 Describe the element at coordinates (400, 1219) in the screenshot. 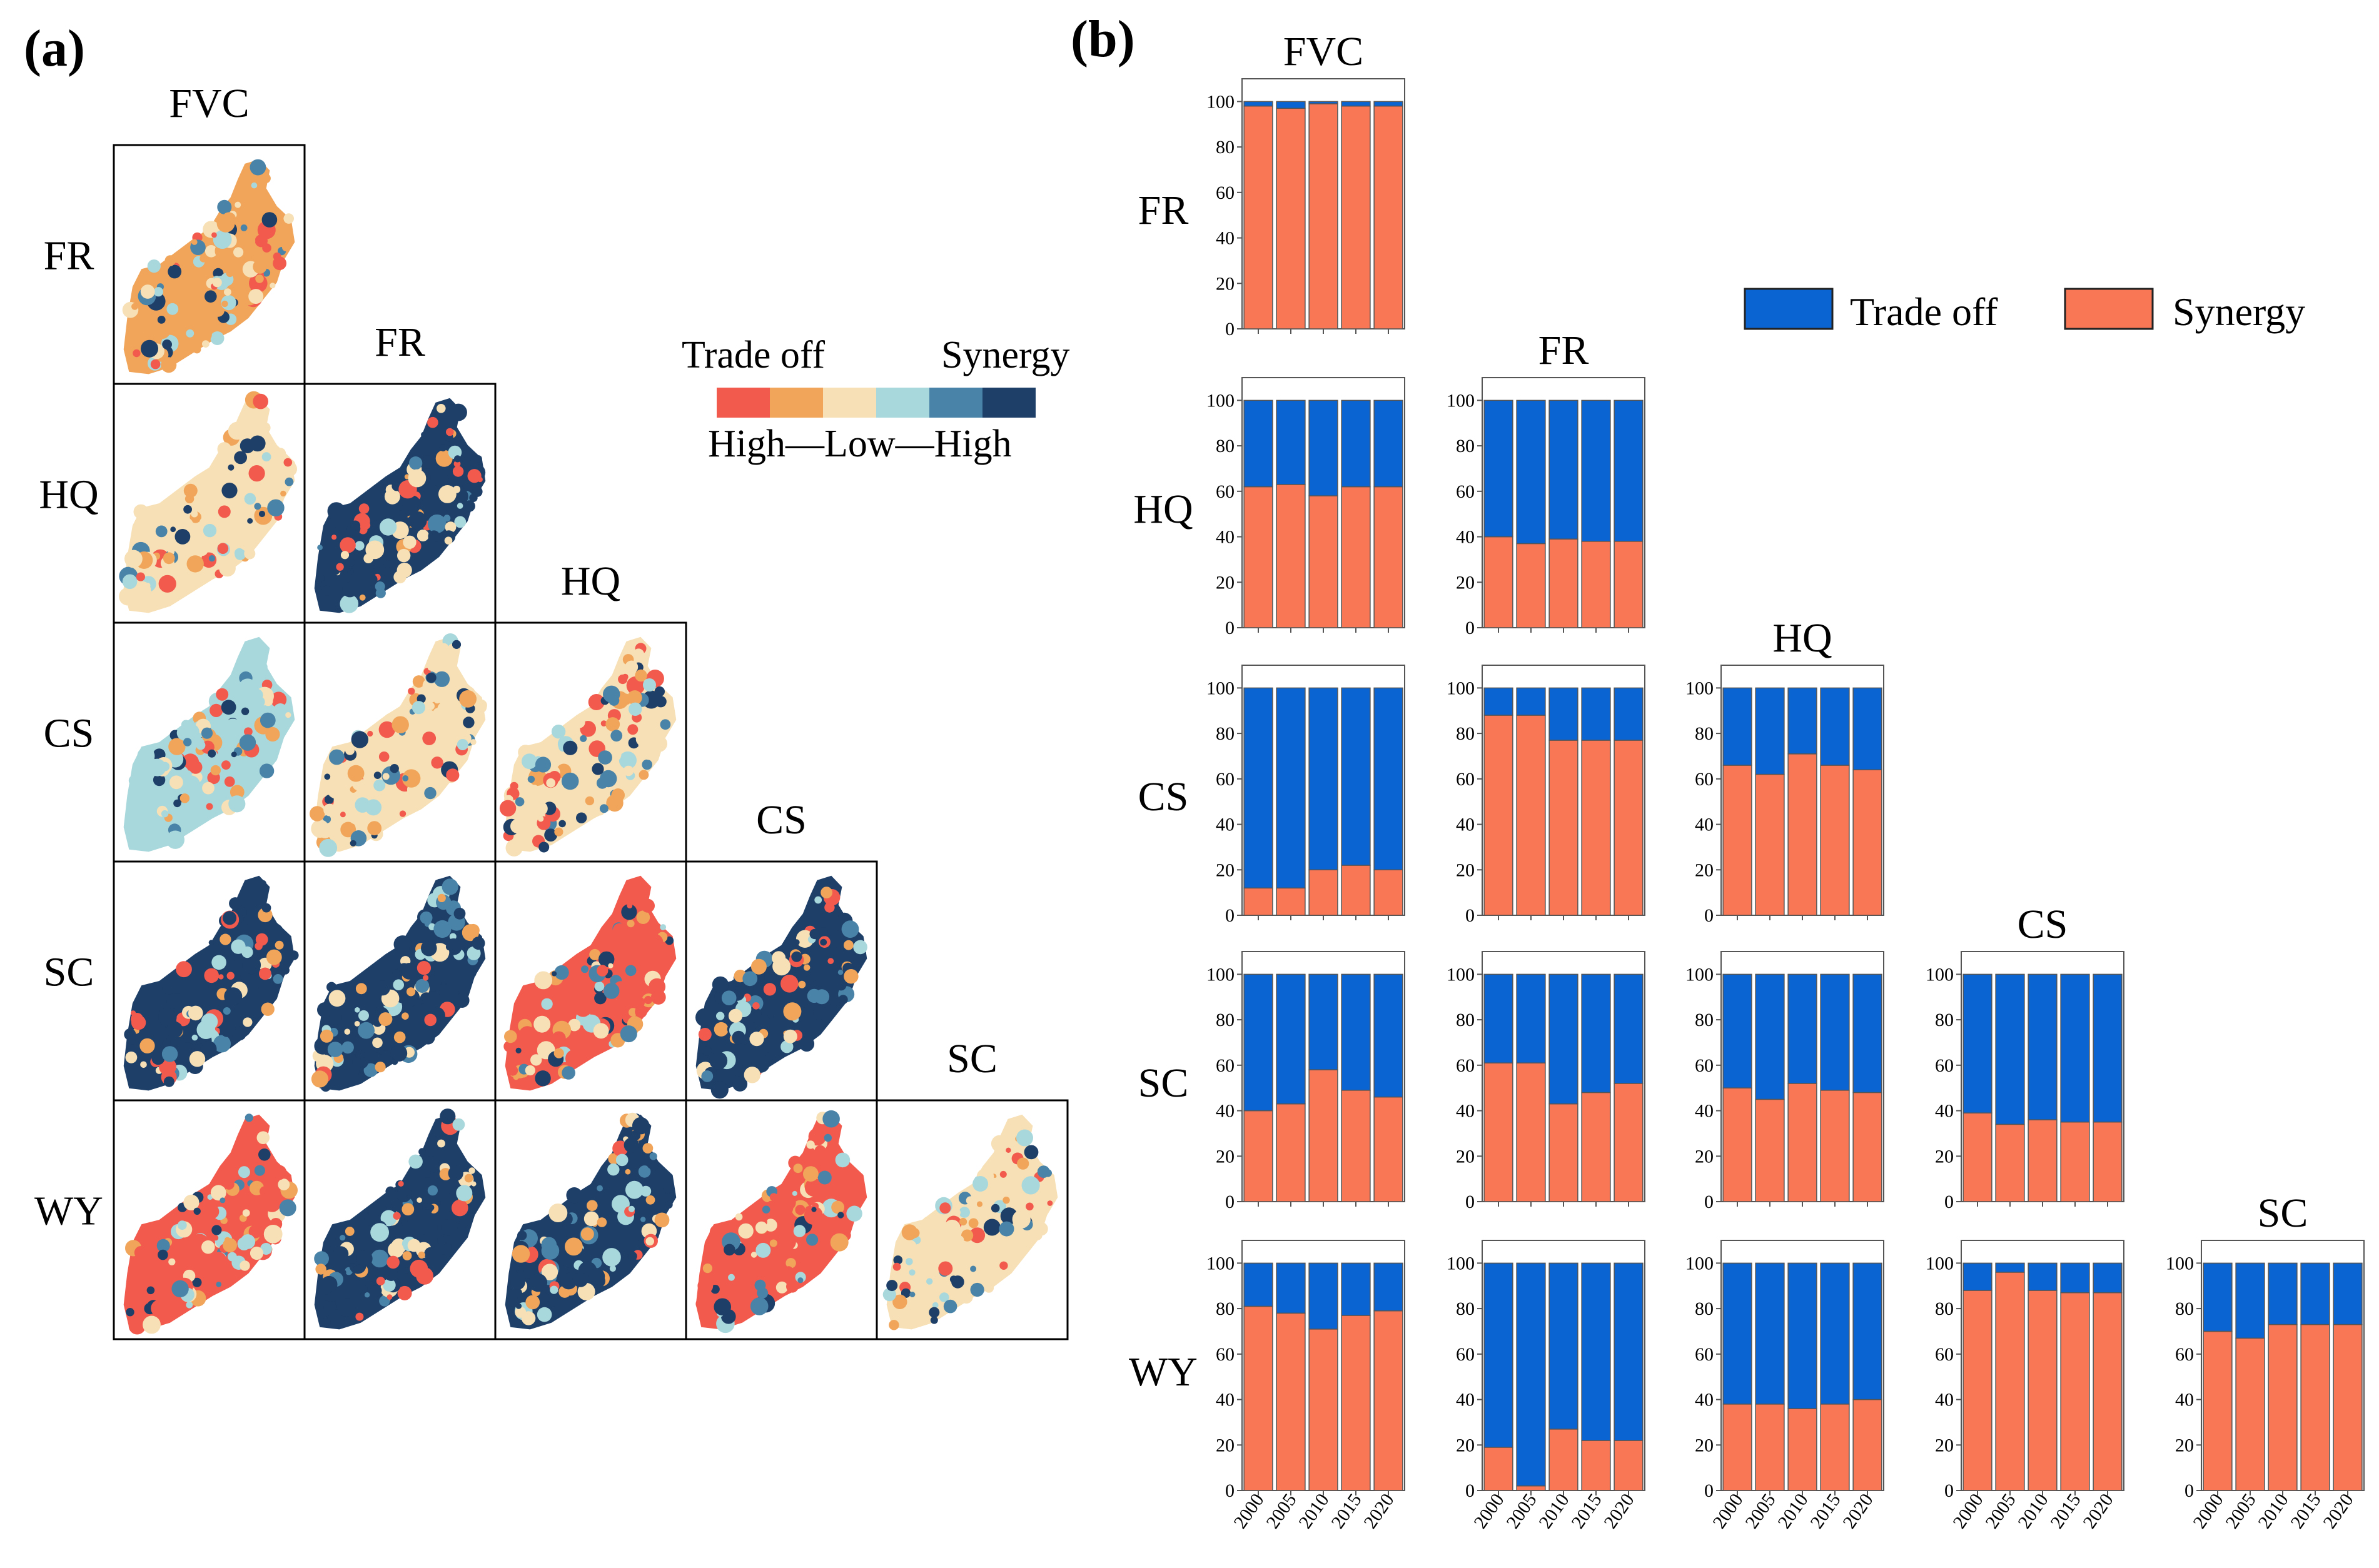

I see `map-cell-wy-fr` at that location.